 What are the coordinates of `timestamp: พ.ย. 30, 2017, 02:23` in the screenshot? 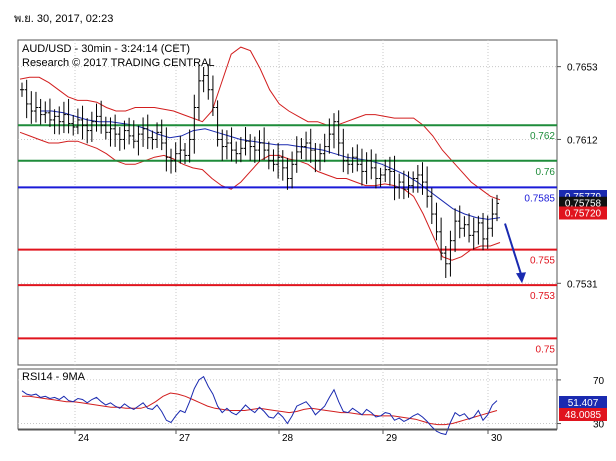 It's located at (64, 19).